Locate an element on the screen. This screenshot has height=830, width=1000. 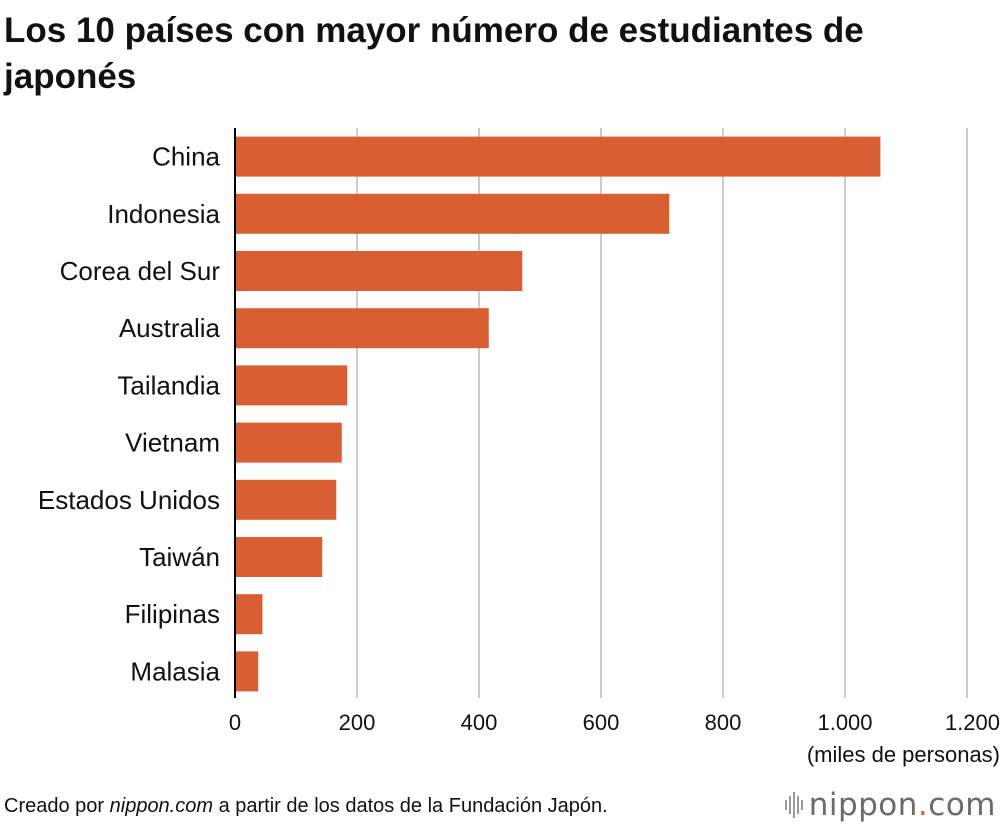
source-site: nippon.com is located at coordinates (161, 806).